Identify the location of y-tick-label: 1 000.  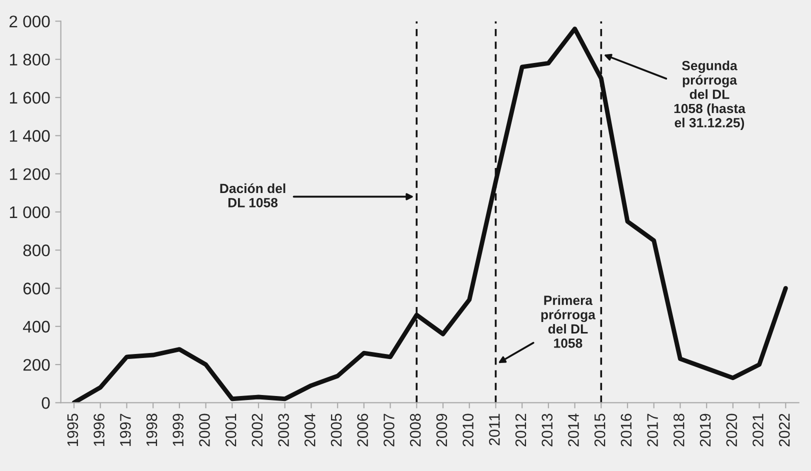
(30, 212).